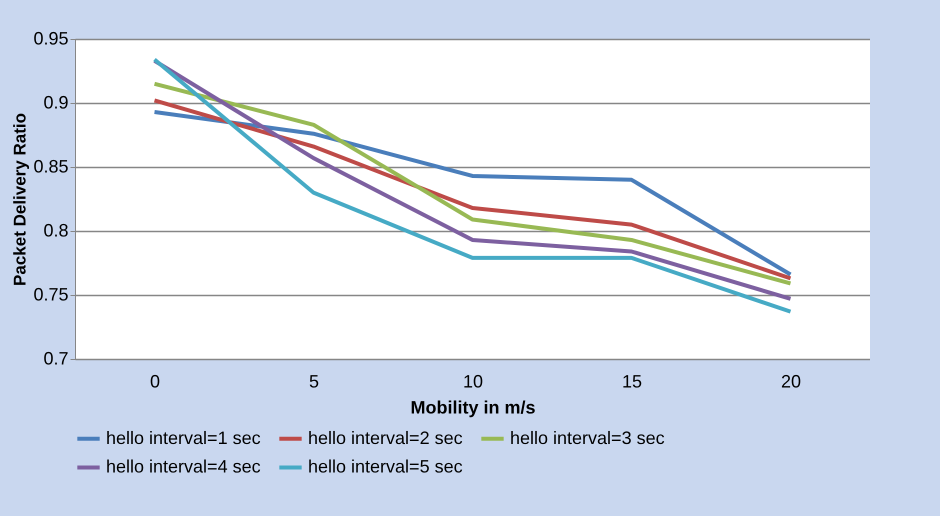  Describe the element at coordinates (385, 438) in the screenshot. I see `legend-label: hello interval=2 sec` at that location.